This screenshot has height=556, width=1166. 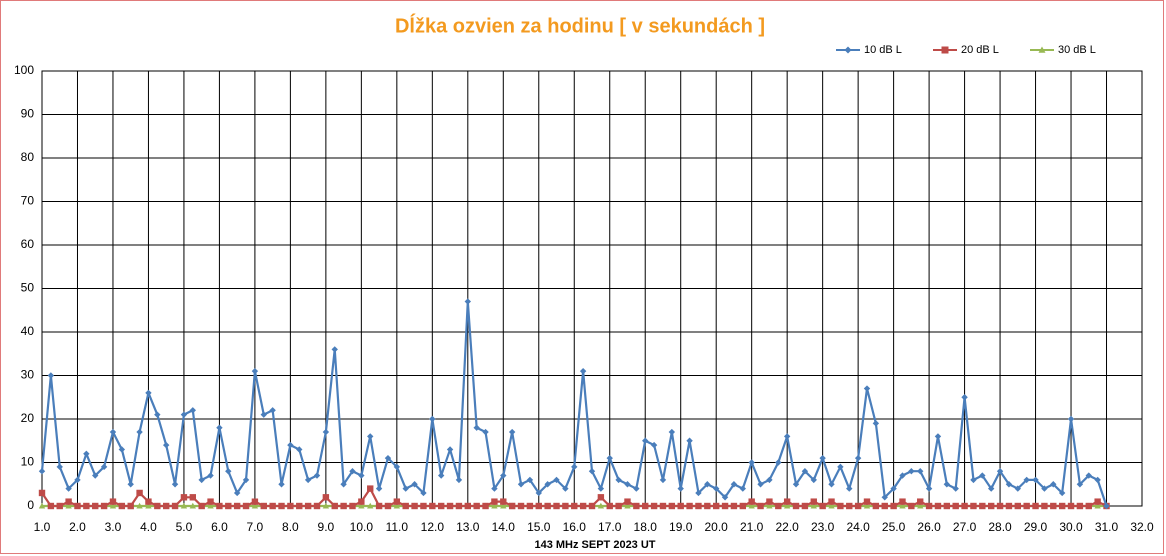 I want to click on x-tick-label: 12.0, so click(x=433, y=527).